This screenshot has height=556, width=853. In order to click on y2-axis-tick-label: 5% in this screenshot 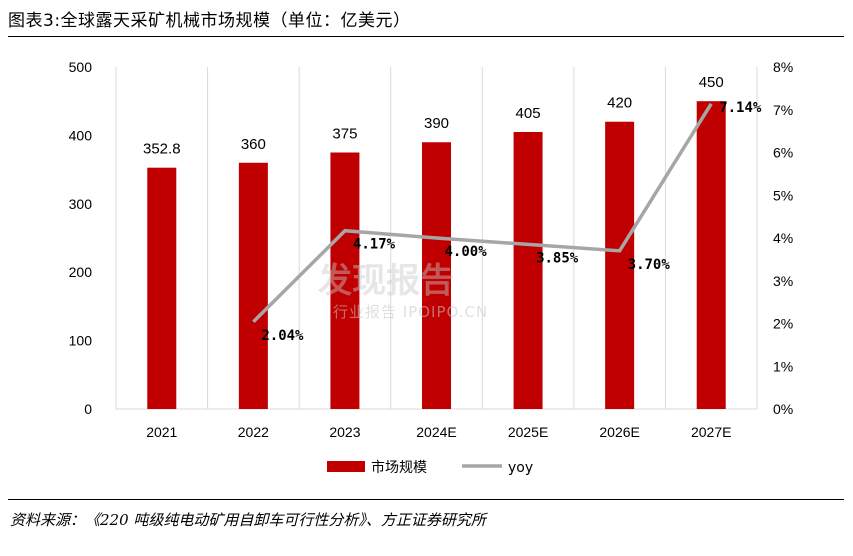, I will do `click(783, 195)`.